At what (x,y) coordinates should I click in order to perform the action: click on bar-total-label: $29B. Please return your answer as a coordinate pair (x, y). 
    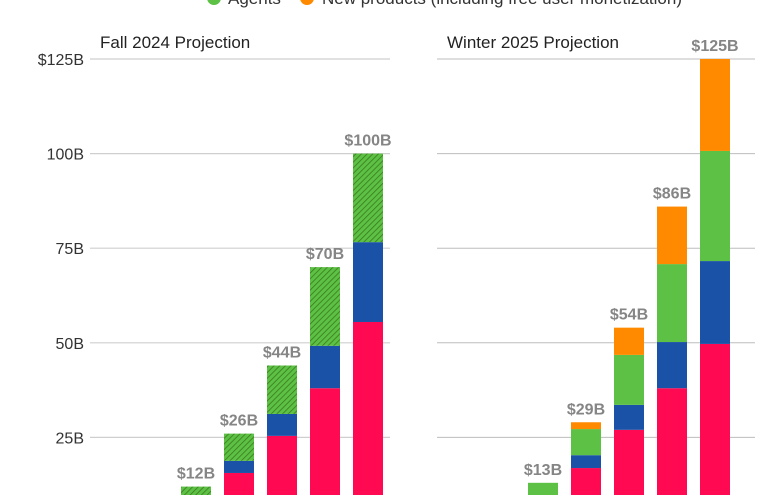
    Looking at the image, I should click on (586, 409).